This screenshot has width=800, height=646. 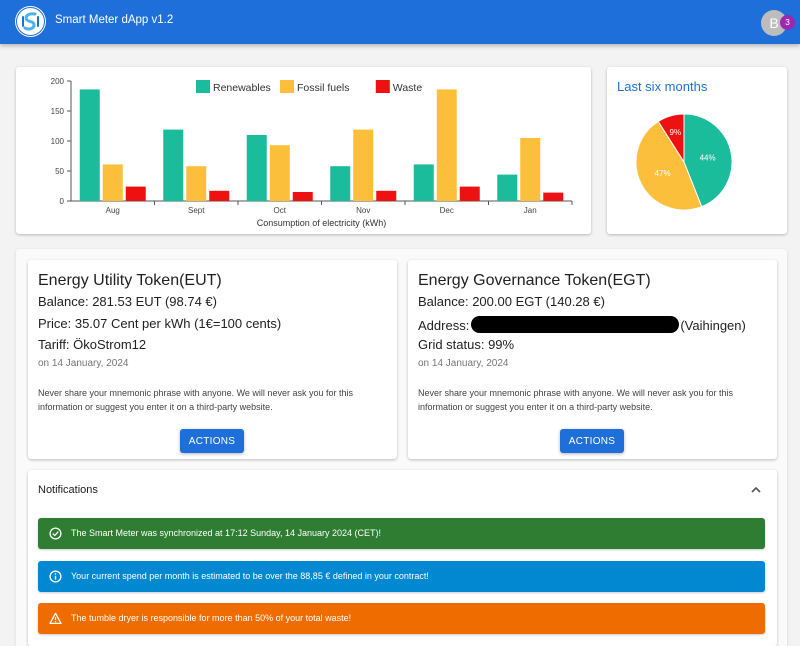 What do you see at coordinates (671, 138) in the screenshot?
I see `pie-slice-waste` at bounding box center [671, 138].